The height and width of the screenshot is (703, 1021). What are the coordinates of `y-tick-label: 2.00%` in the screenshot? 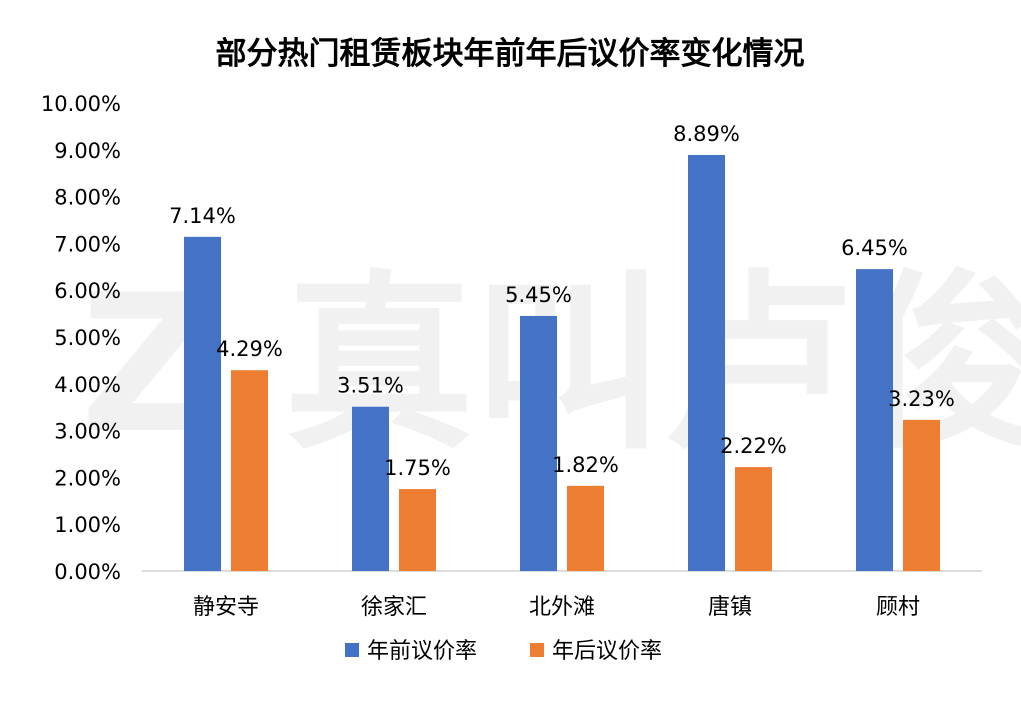 It's located at (87, 478).